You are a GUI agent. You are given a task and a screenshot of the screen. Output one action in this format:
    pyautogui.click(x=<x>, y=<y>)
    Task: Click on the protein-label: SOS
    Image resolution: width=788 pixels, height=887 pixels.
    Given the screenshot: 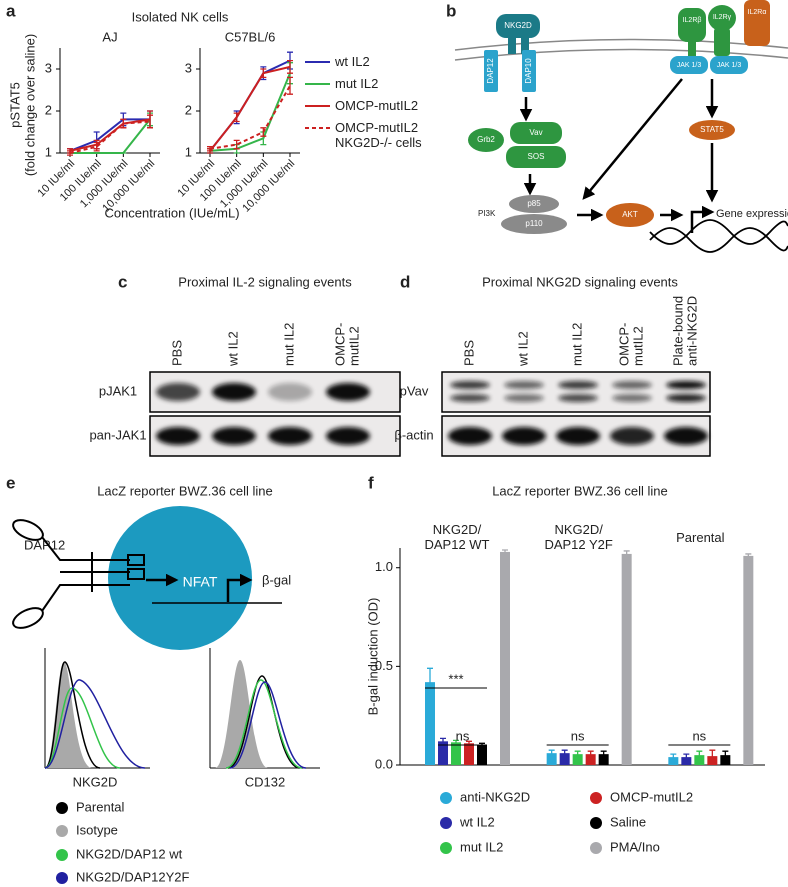 What is the action you would take?
    pyautogui.click(x=536, y=156)
    